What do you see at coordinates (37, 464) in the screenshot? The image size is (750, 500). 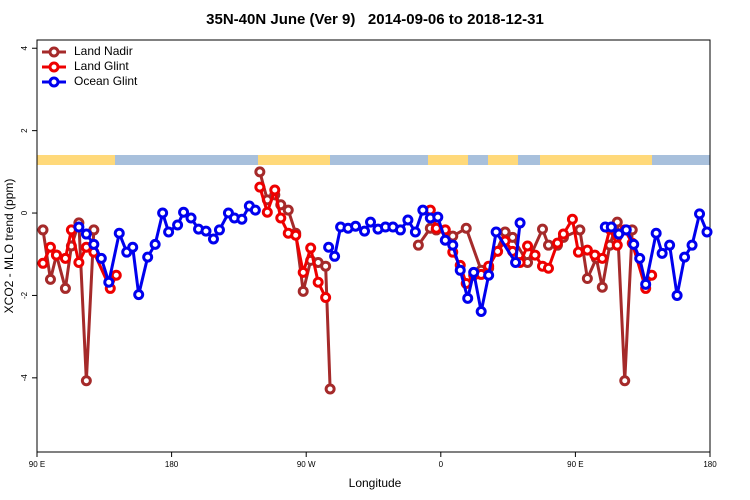 I see `x-tick-label: 90 E` at bounding box center [37, 464].